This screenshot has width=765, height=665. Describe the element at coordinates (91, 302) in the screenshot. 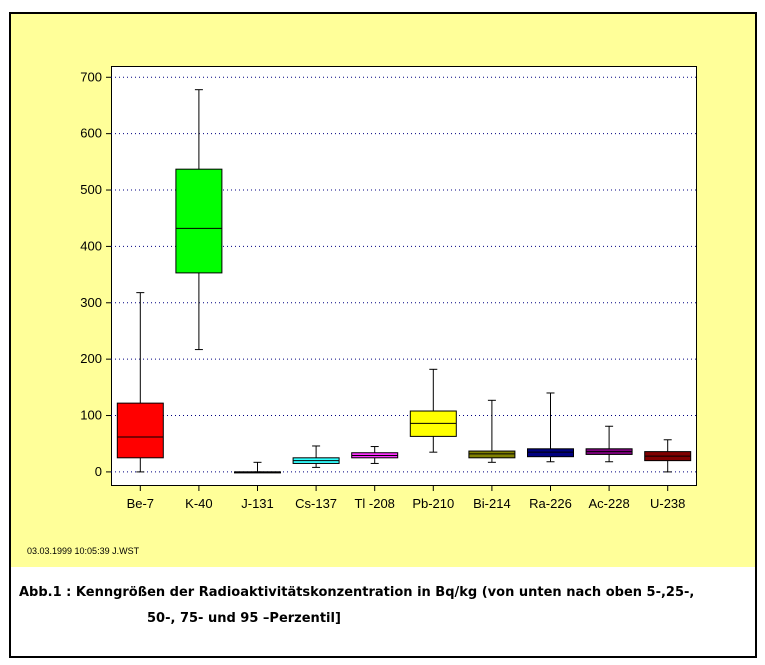

I see `y-tick-label: 300` at that location.